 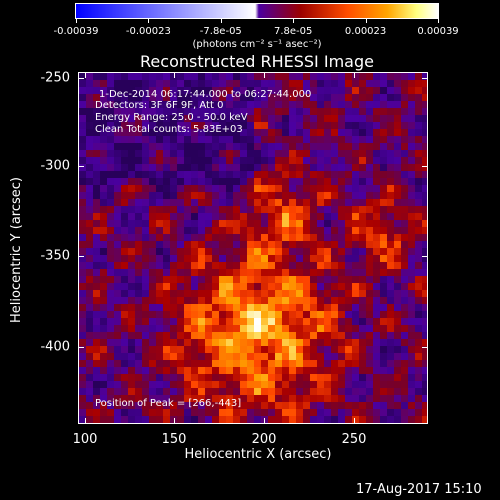 What do you see at coordinates (293, 31) in the screenshot?
I see `colorbar-tick-label: 7.8e-05` at bounding box center [293, 31].